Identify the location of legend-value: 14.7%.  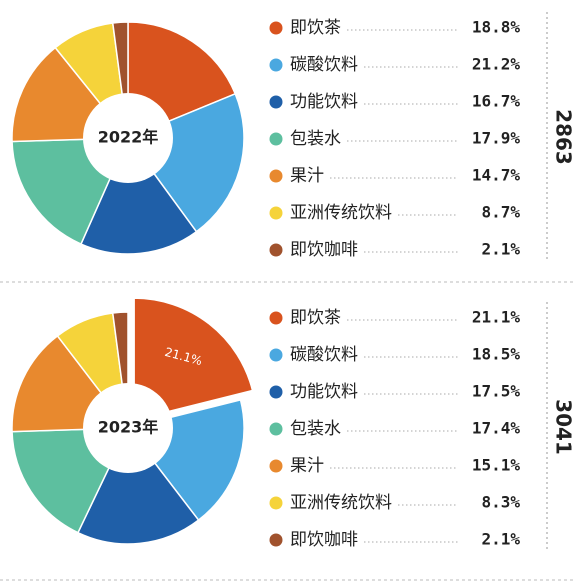
(496, 175).